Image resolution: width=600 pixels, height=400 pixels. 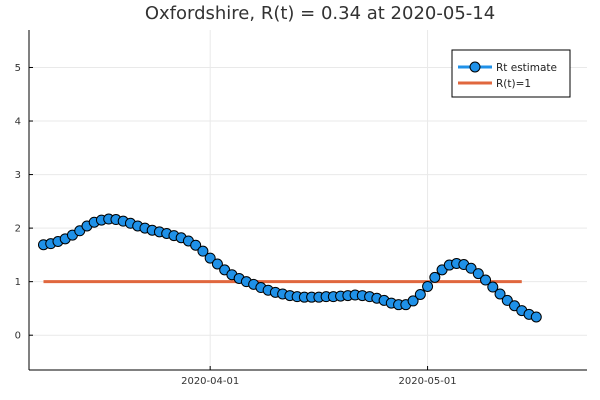 What do you see at coordinates (428, 381) in the screenshot?
I see `x-tick-label: 2020-05-01` at bounding box center [428, 381].